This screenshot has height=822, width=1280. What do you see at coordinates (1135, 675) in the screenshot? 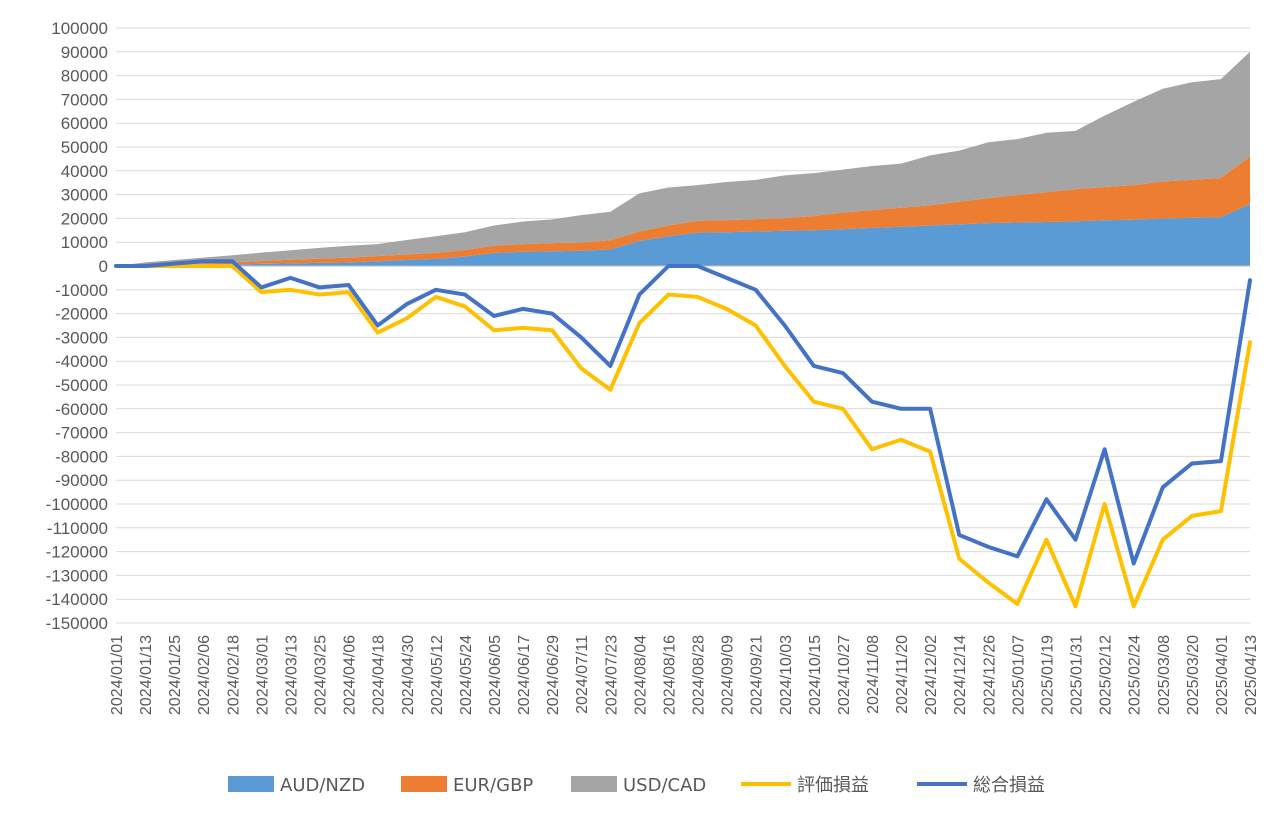
I see `x-tick-label: 2025/02/24` at bounding box center [1135, 675].